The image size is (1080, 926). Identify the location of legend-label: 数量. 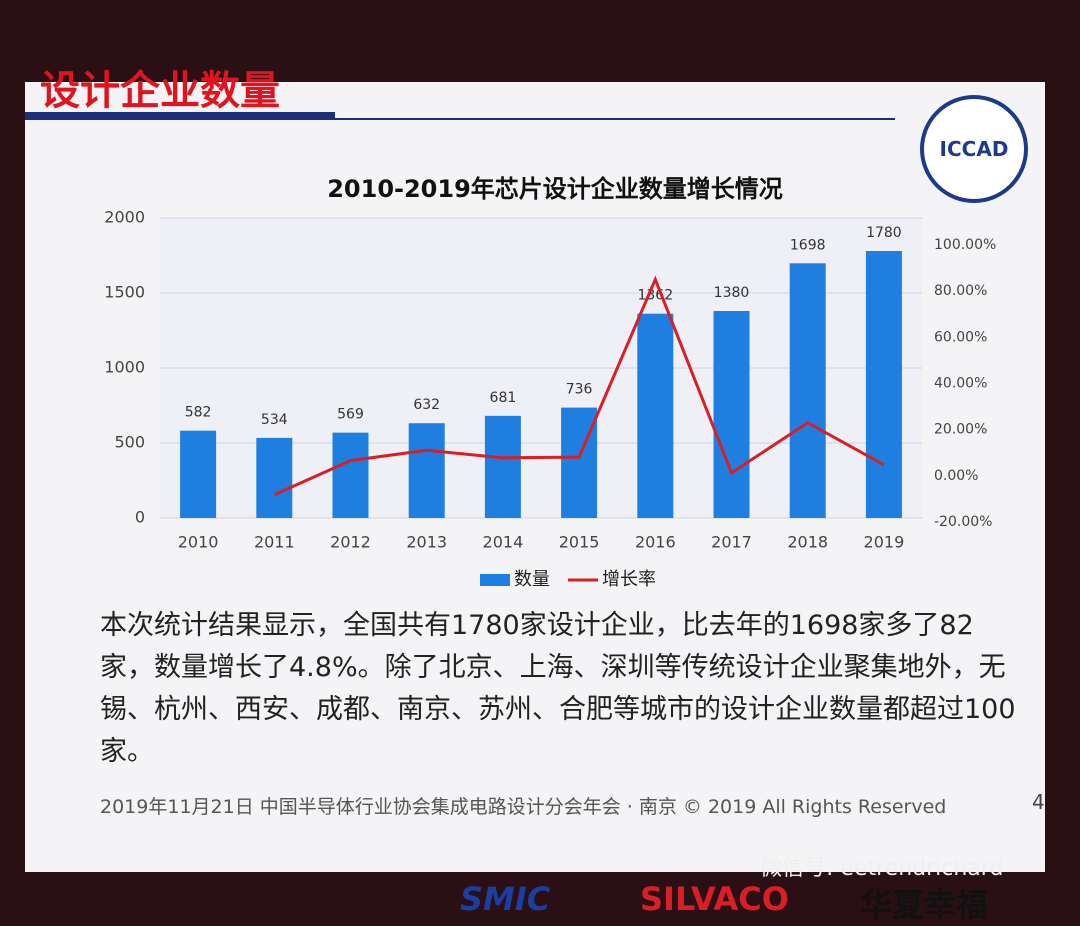
(532, 579).